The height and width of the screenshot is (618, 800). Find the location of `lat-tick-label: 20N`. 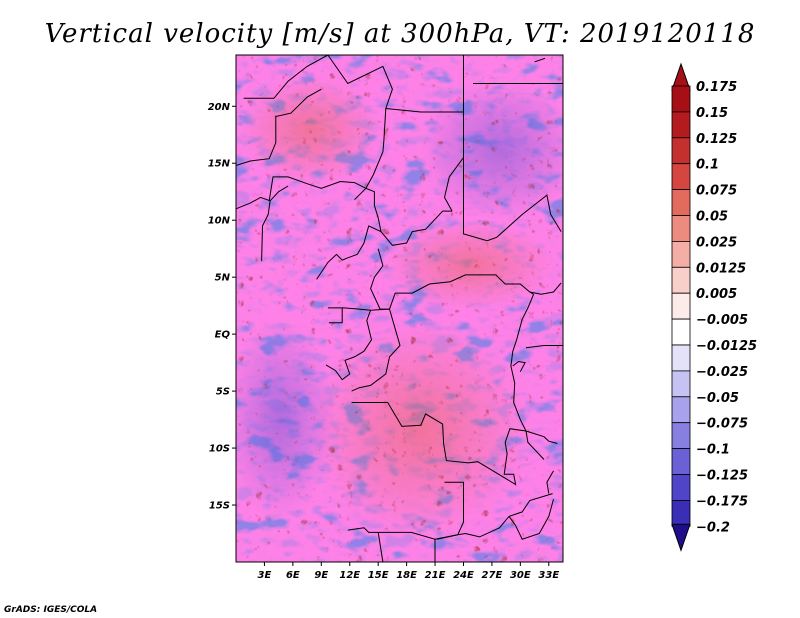

lat-tick-label: 20N is located at coordinates (219, 107).